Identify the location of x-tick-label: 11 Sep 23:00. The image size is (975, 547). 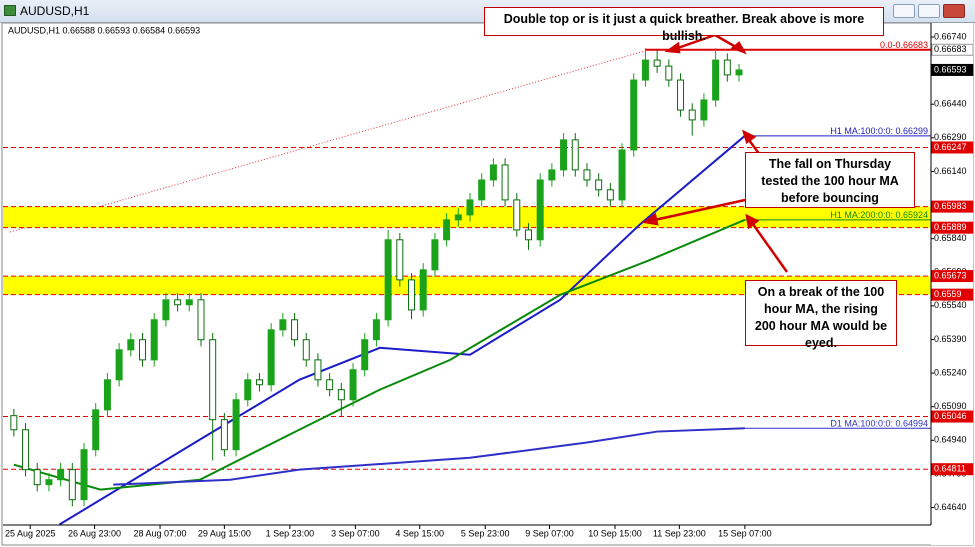
(679, 533).